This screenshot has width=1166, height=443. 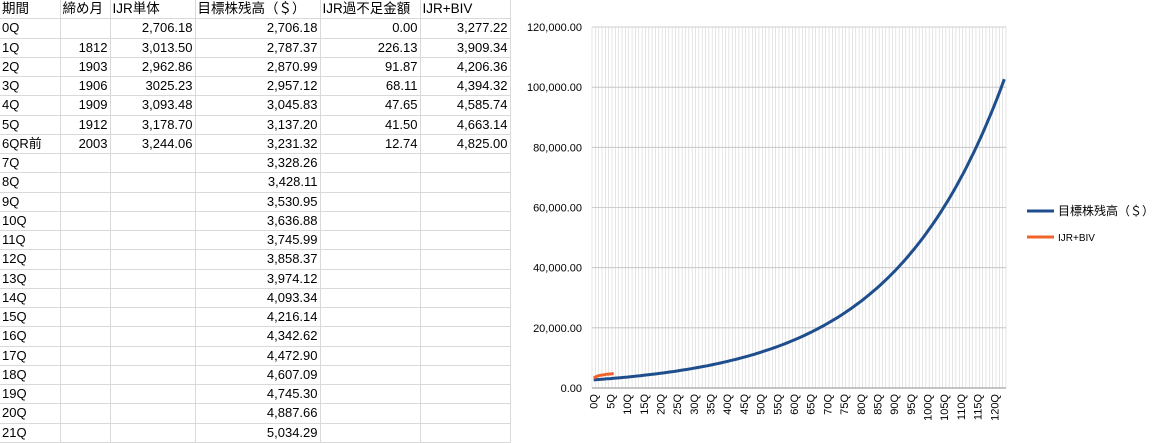 I want to click on cell-target-balance: 3,745.99, so click(x=258, y=240).